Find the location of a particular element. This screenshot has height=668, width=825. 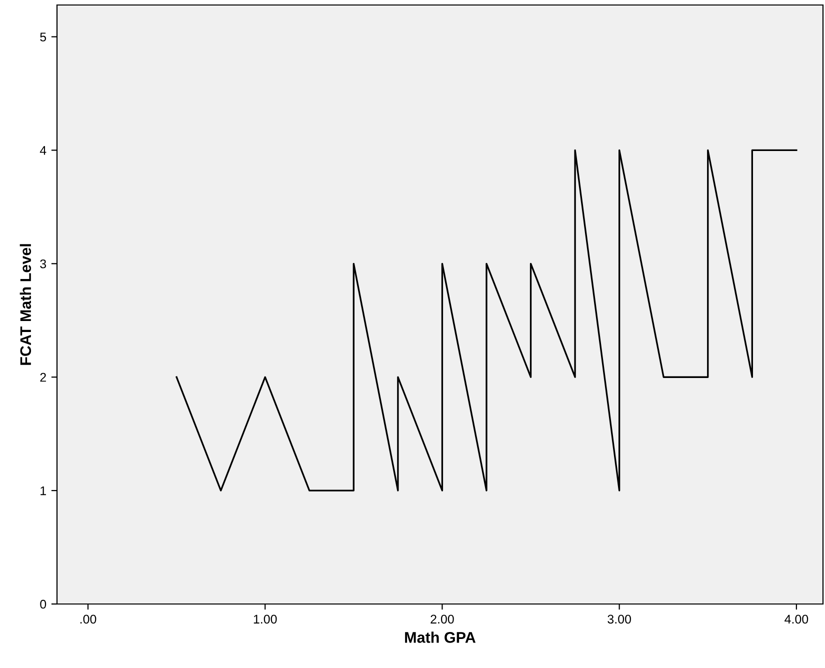

x-tick-label: .00 is located at coordinates (88, 619).